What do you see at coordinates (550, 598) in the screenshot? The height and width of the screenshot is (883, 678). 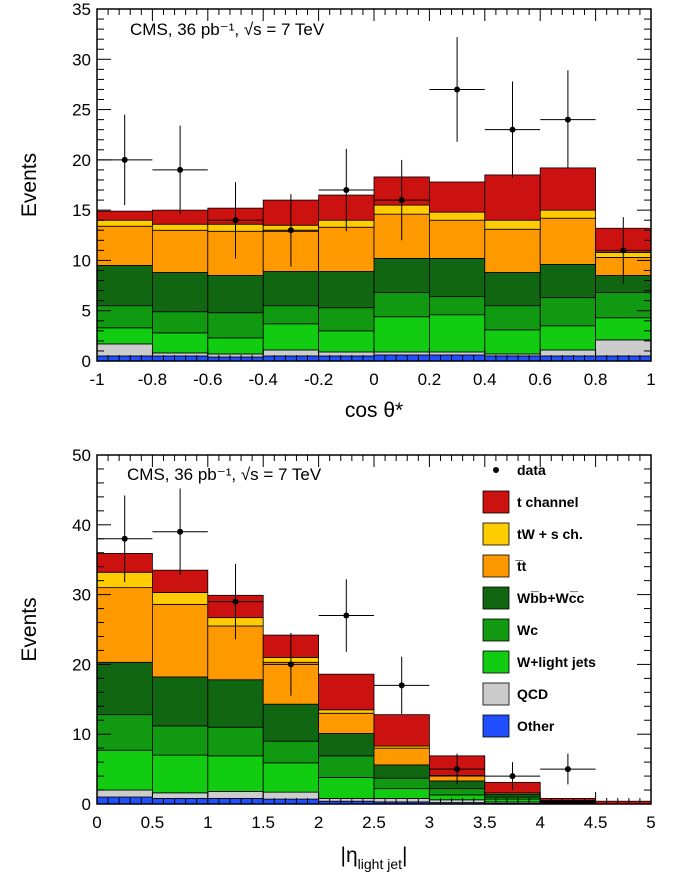 I see `legend-label: Wb̅b+Wc̅c` at bounding box center [550, 598].